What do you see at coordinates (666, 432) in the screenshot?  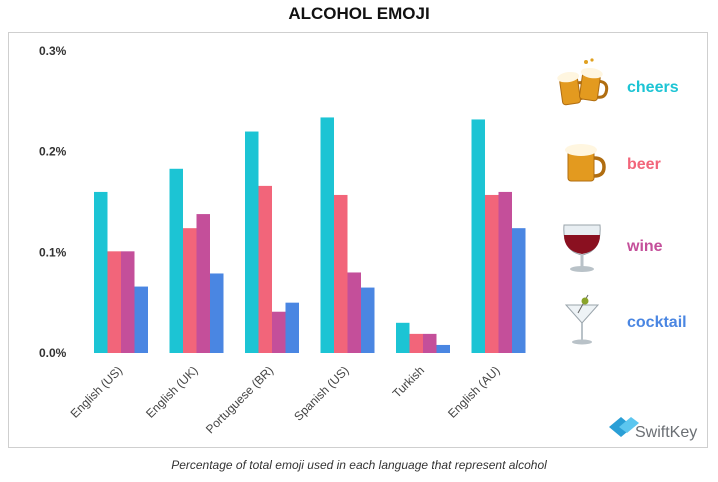 I see `brand-name: SwiftKey` at bounding box center [666, 432].